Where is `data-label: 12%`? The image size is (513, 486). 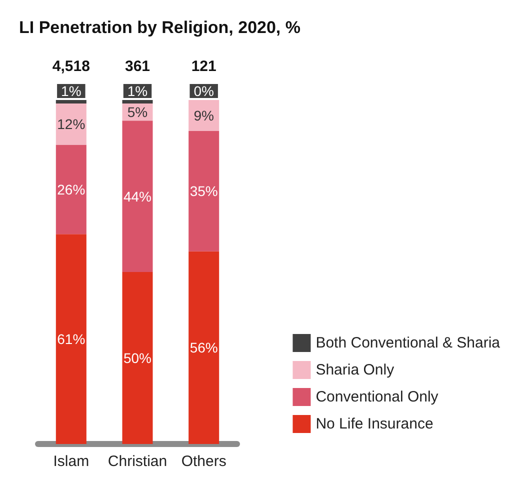
data-label: 12% is located at coordinates (71, 124).